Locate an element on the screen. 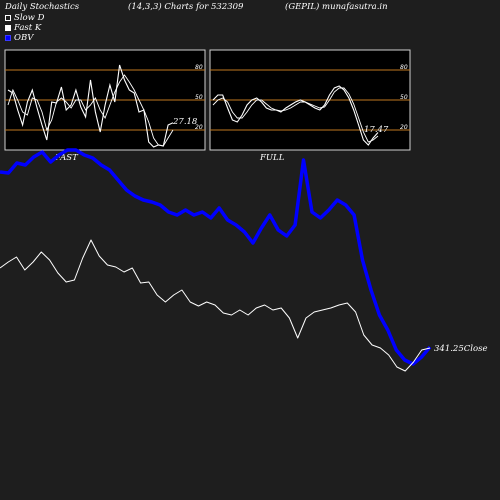 The width and height of the screenshot is (500, 500). fast-fast-k-line is located at coordinates (90, 106).